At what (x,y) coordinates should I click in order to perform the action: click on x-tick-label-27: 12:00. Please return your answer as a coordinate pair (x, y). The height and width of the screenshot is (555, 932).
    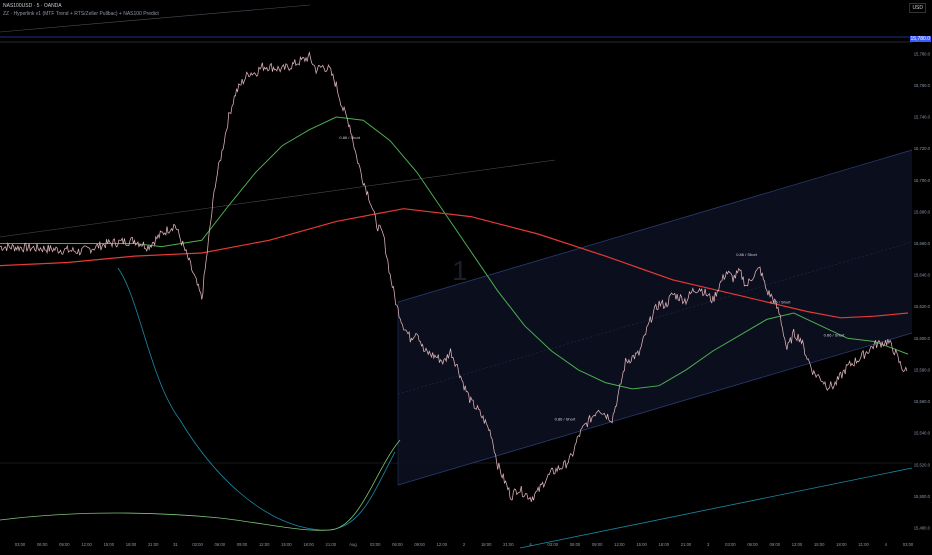
    Looking at the image, I should click on (619, 544).